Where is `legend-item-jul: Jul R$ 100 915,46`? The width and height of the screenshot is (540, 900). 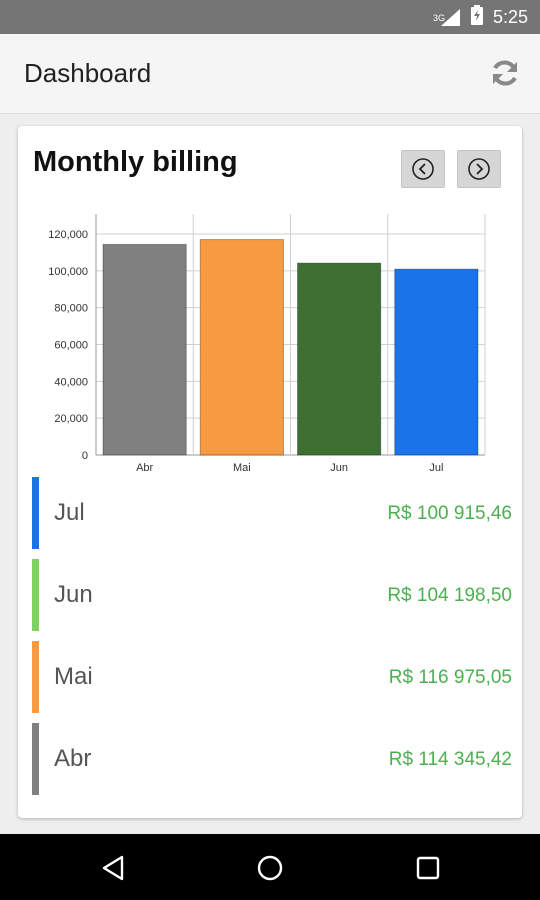
legend-item-jul: Jul R$ 100 915,46 is located at coordinates (272, 513).